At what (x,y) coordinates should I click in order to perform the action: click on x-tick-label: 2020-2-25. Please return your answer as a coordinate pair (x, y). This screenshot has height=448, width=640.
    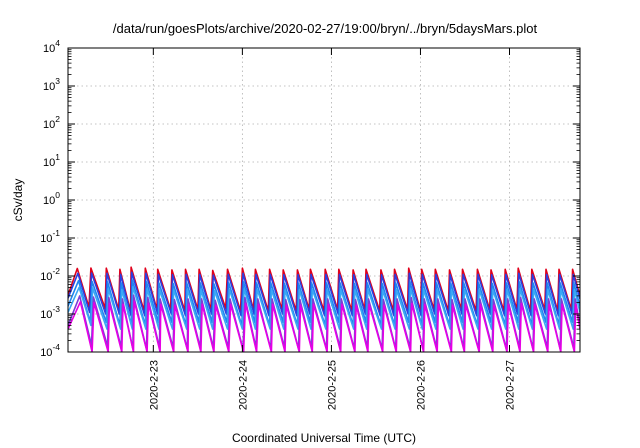
    Looking at the image, I should click on (332, 385).